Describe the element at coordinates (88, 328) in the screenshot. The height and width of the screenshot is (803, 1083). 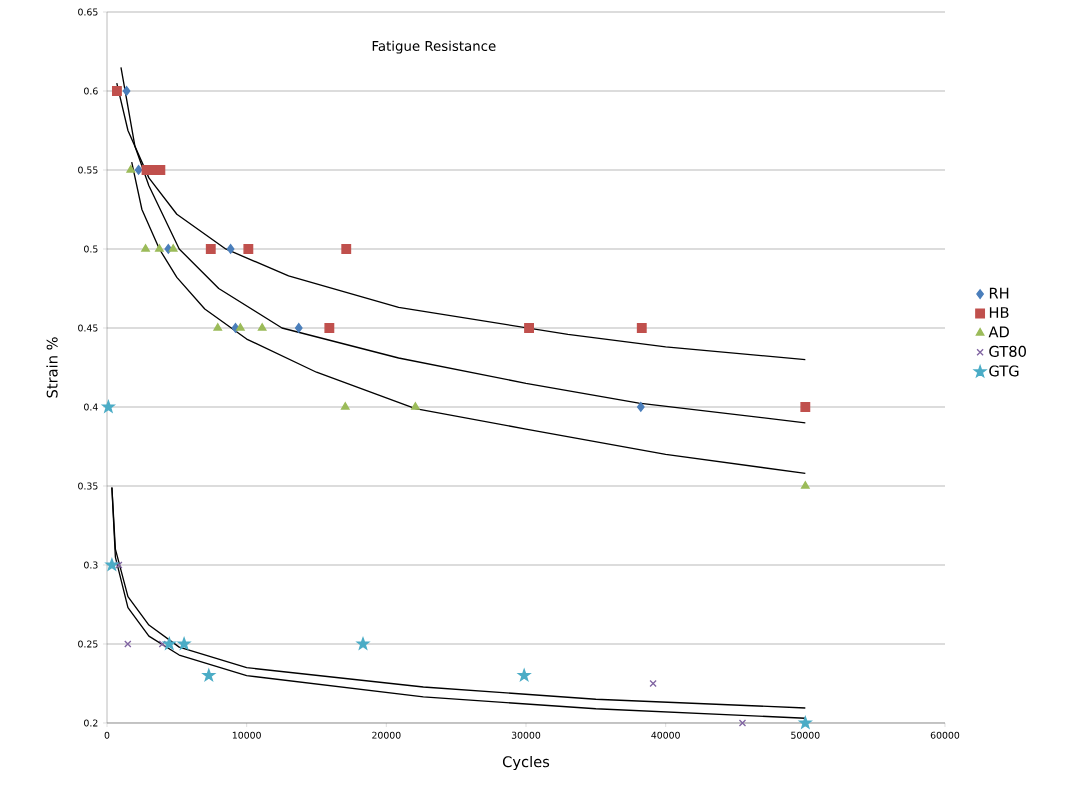
I see `y-tick-label: 0.45` at that location.